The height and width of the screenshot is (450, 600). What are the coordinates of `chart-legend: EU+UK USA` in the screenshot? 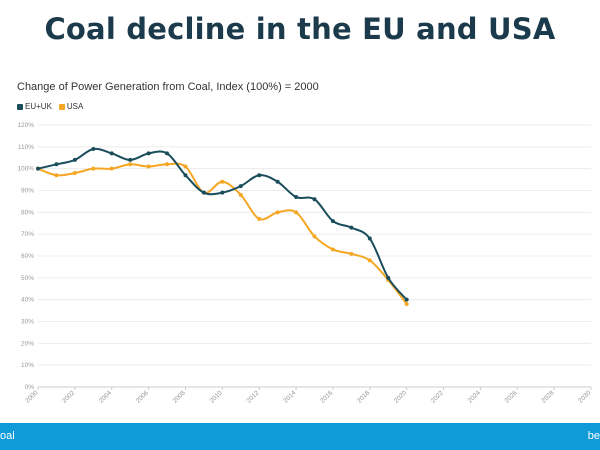 It's located at (50, 106).